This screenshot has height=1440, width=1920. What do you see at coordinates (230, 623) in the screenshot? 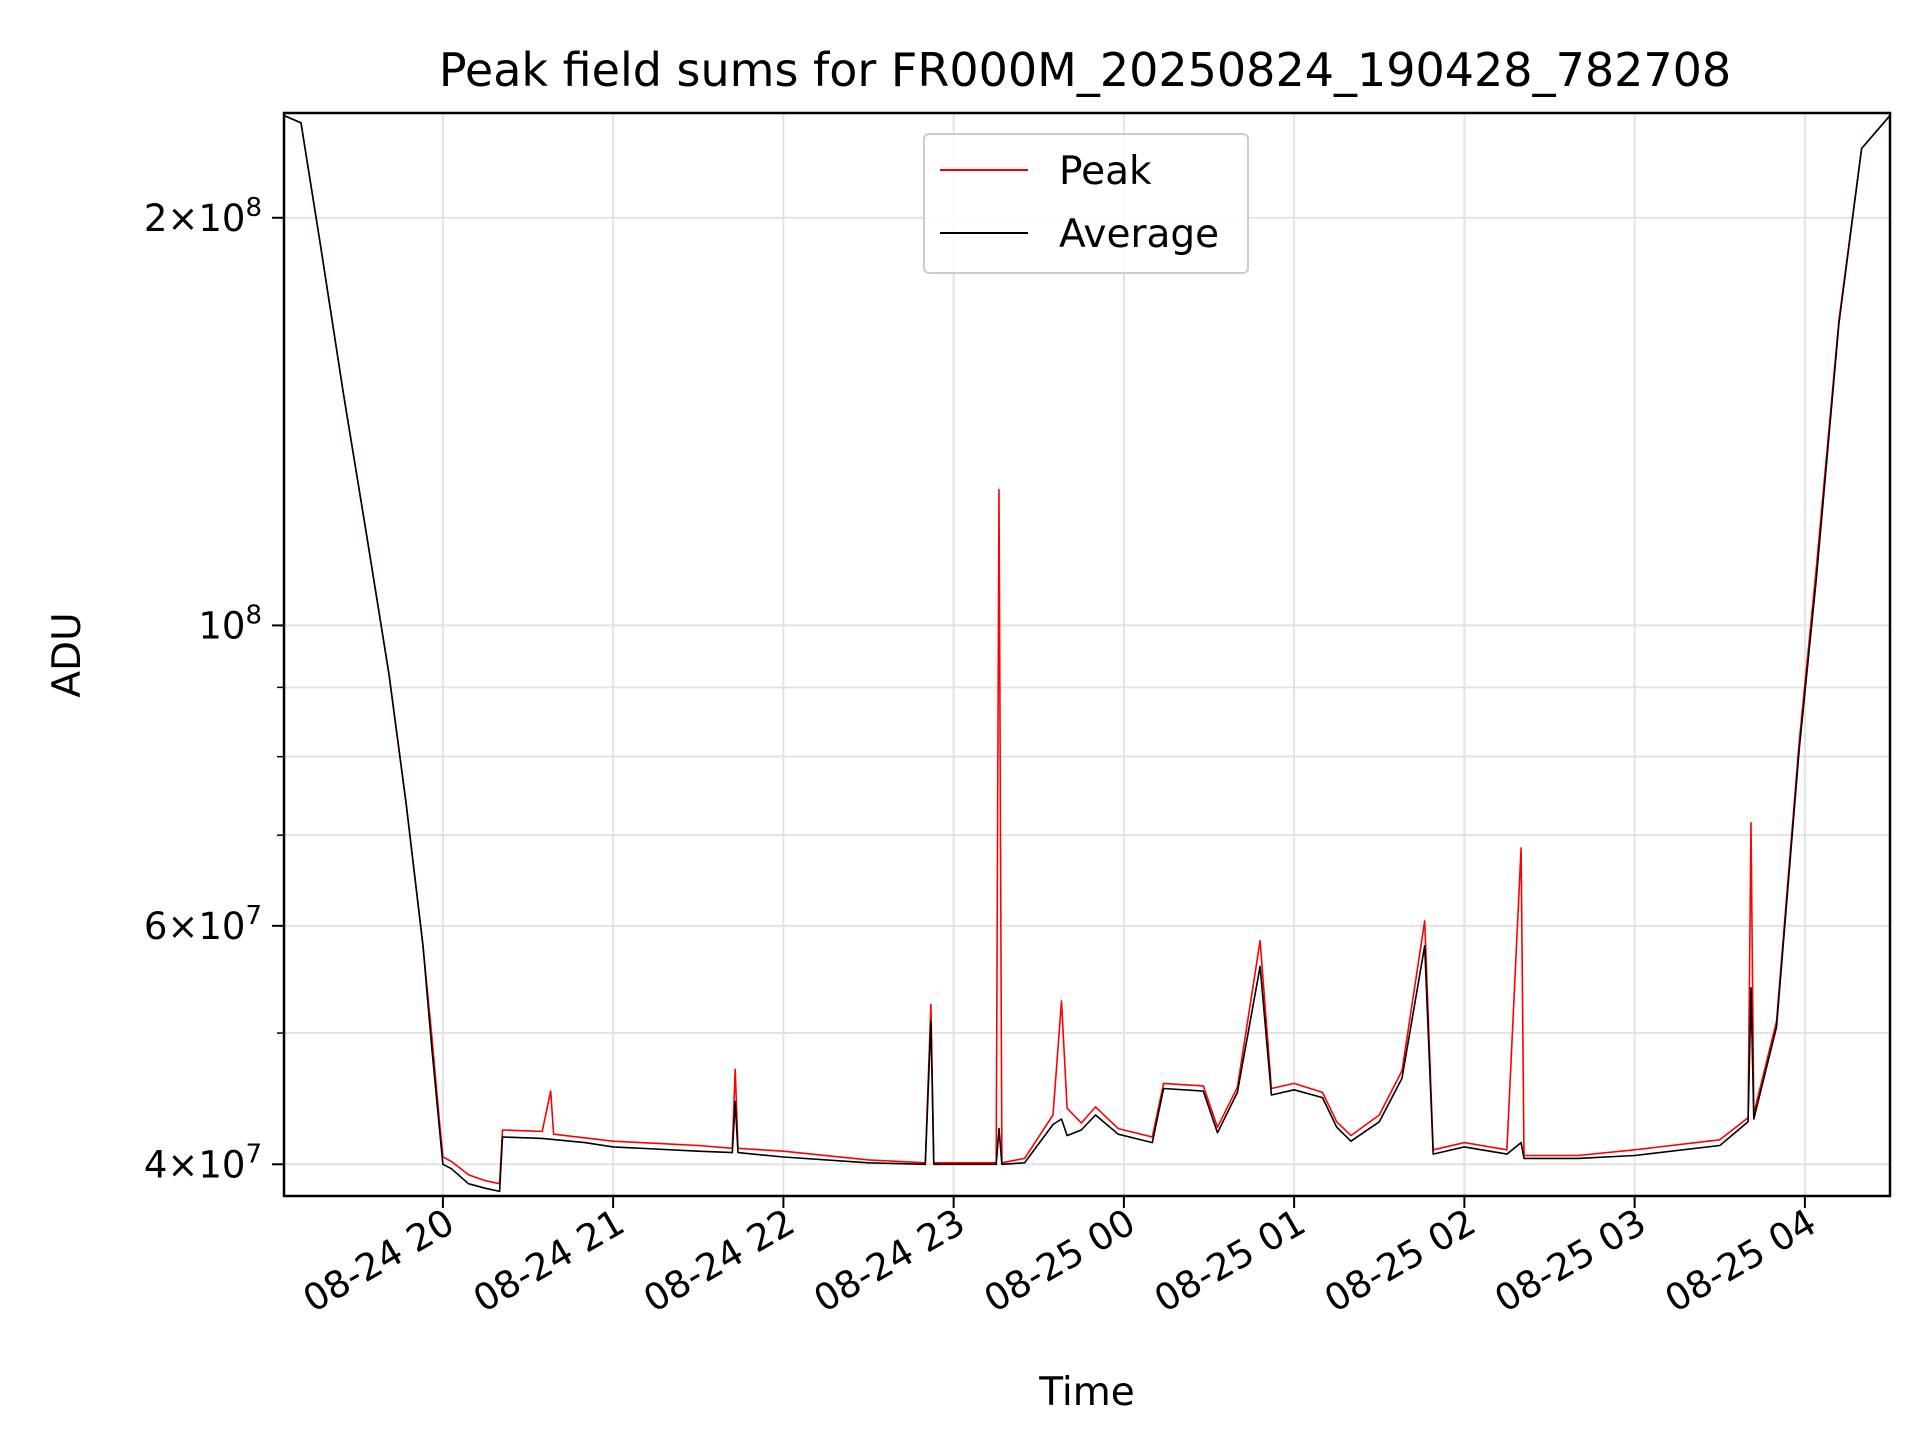
I see `y-tick-label: 108` at bounding box center [230, 623].